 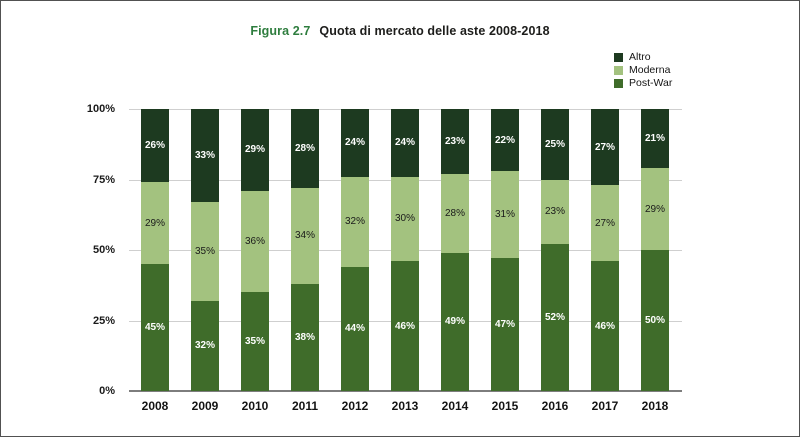 I want to click on segment-value-label: 25%, so click(x=554, y=144).